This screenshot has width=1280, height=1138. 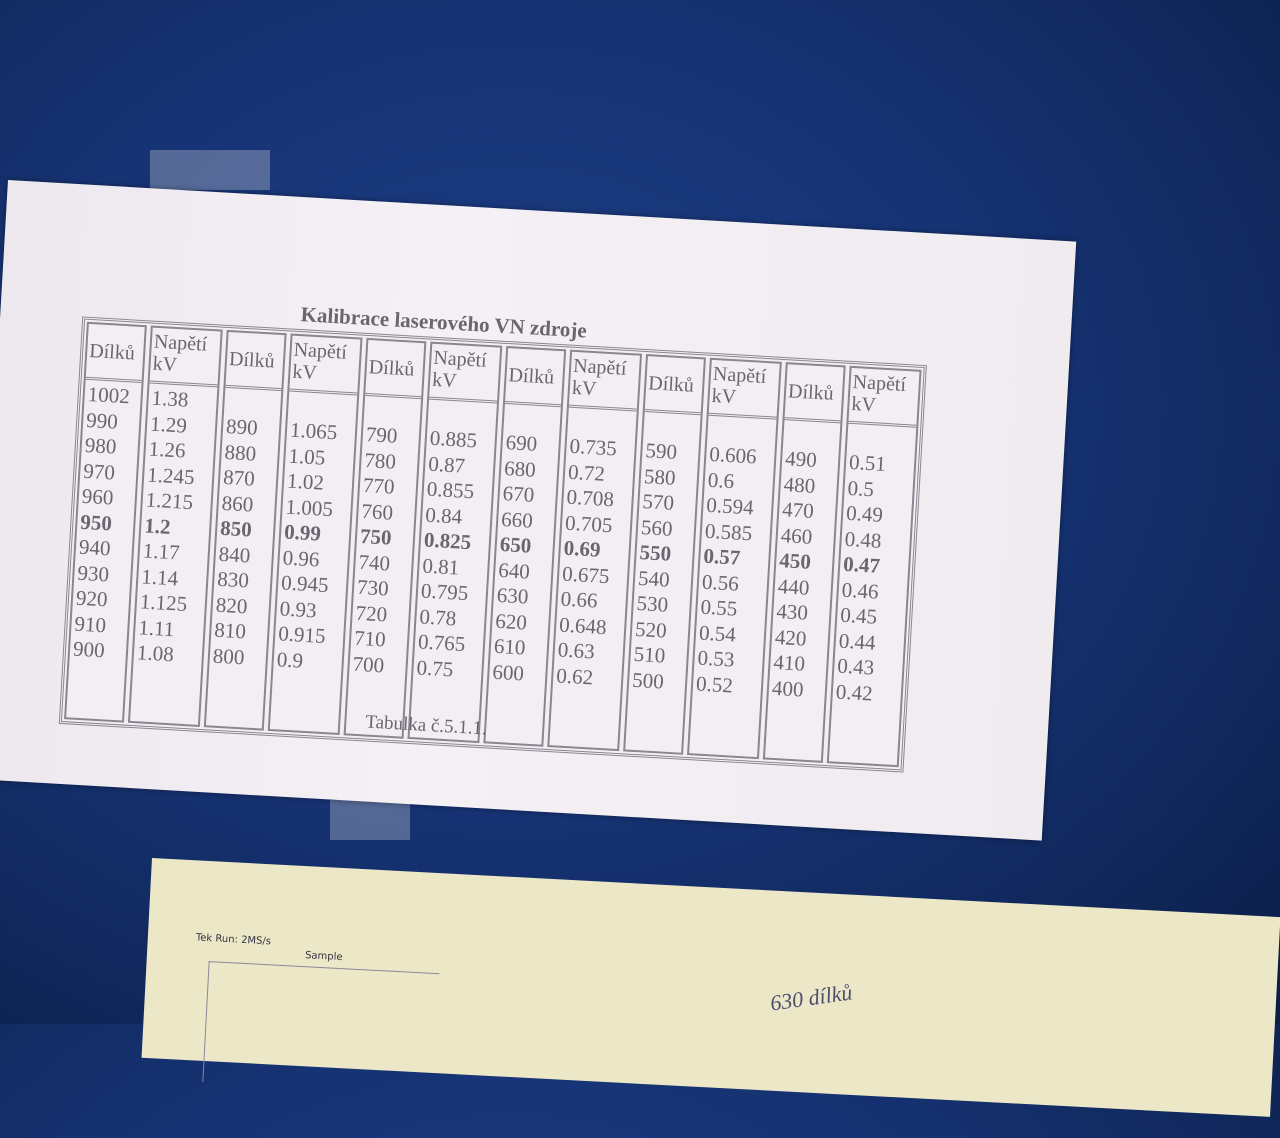 I want to click on voltage-cell: 0.44, so click(x=857, y=641).